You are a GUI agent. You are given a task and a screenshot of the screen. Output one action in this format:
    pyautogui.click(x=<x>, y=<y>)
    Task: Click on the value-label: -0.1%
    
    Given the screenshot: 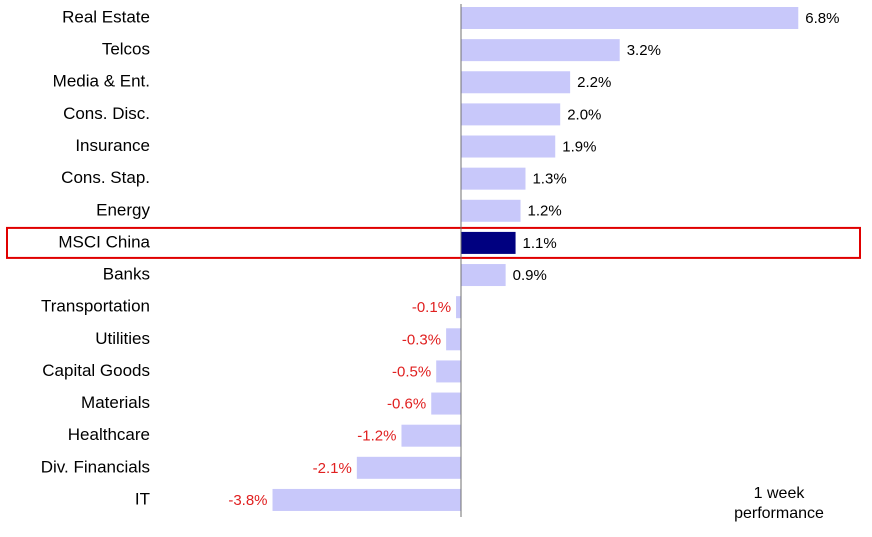 What is the action you would take?
    pyautogui.click(x=431, y=307)
    